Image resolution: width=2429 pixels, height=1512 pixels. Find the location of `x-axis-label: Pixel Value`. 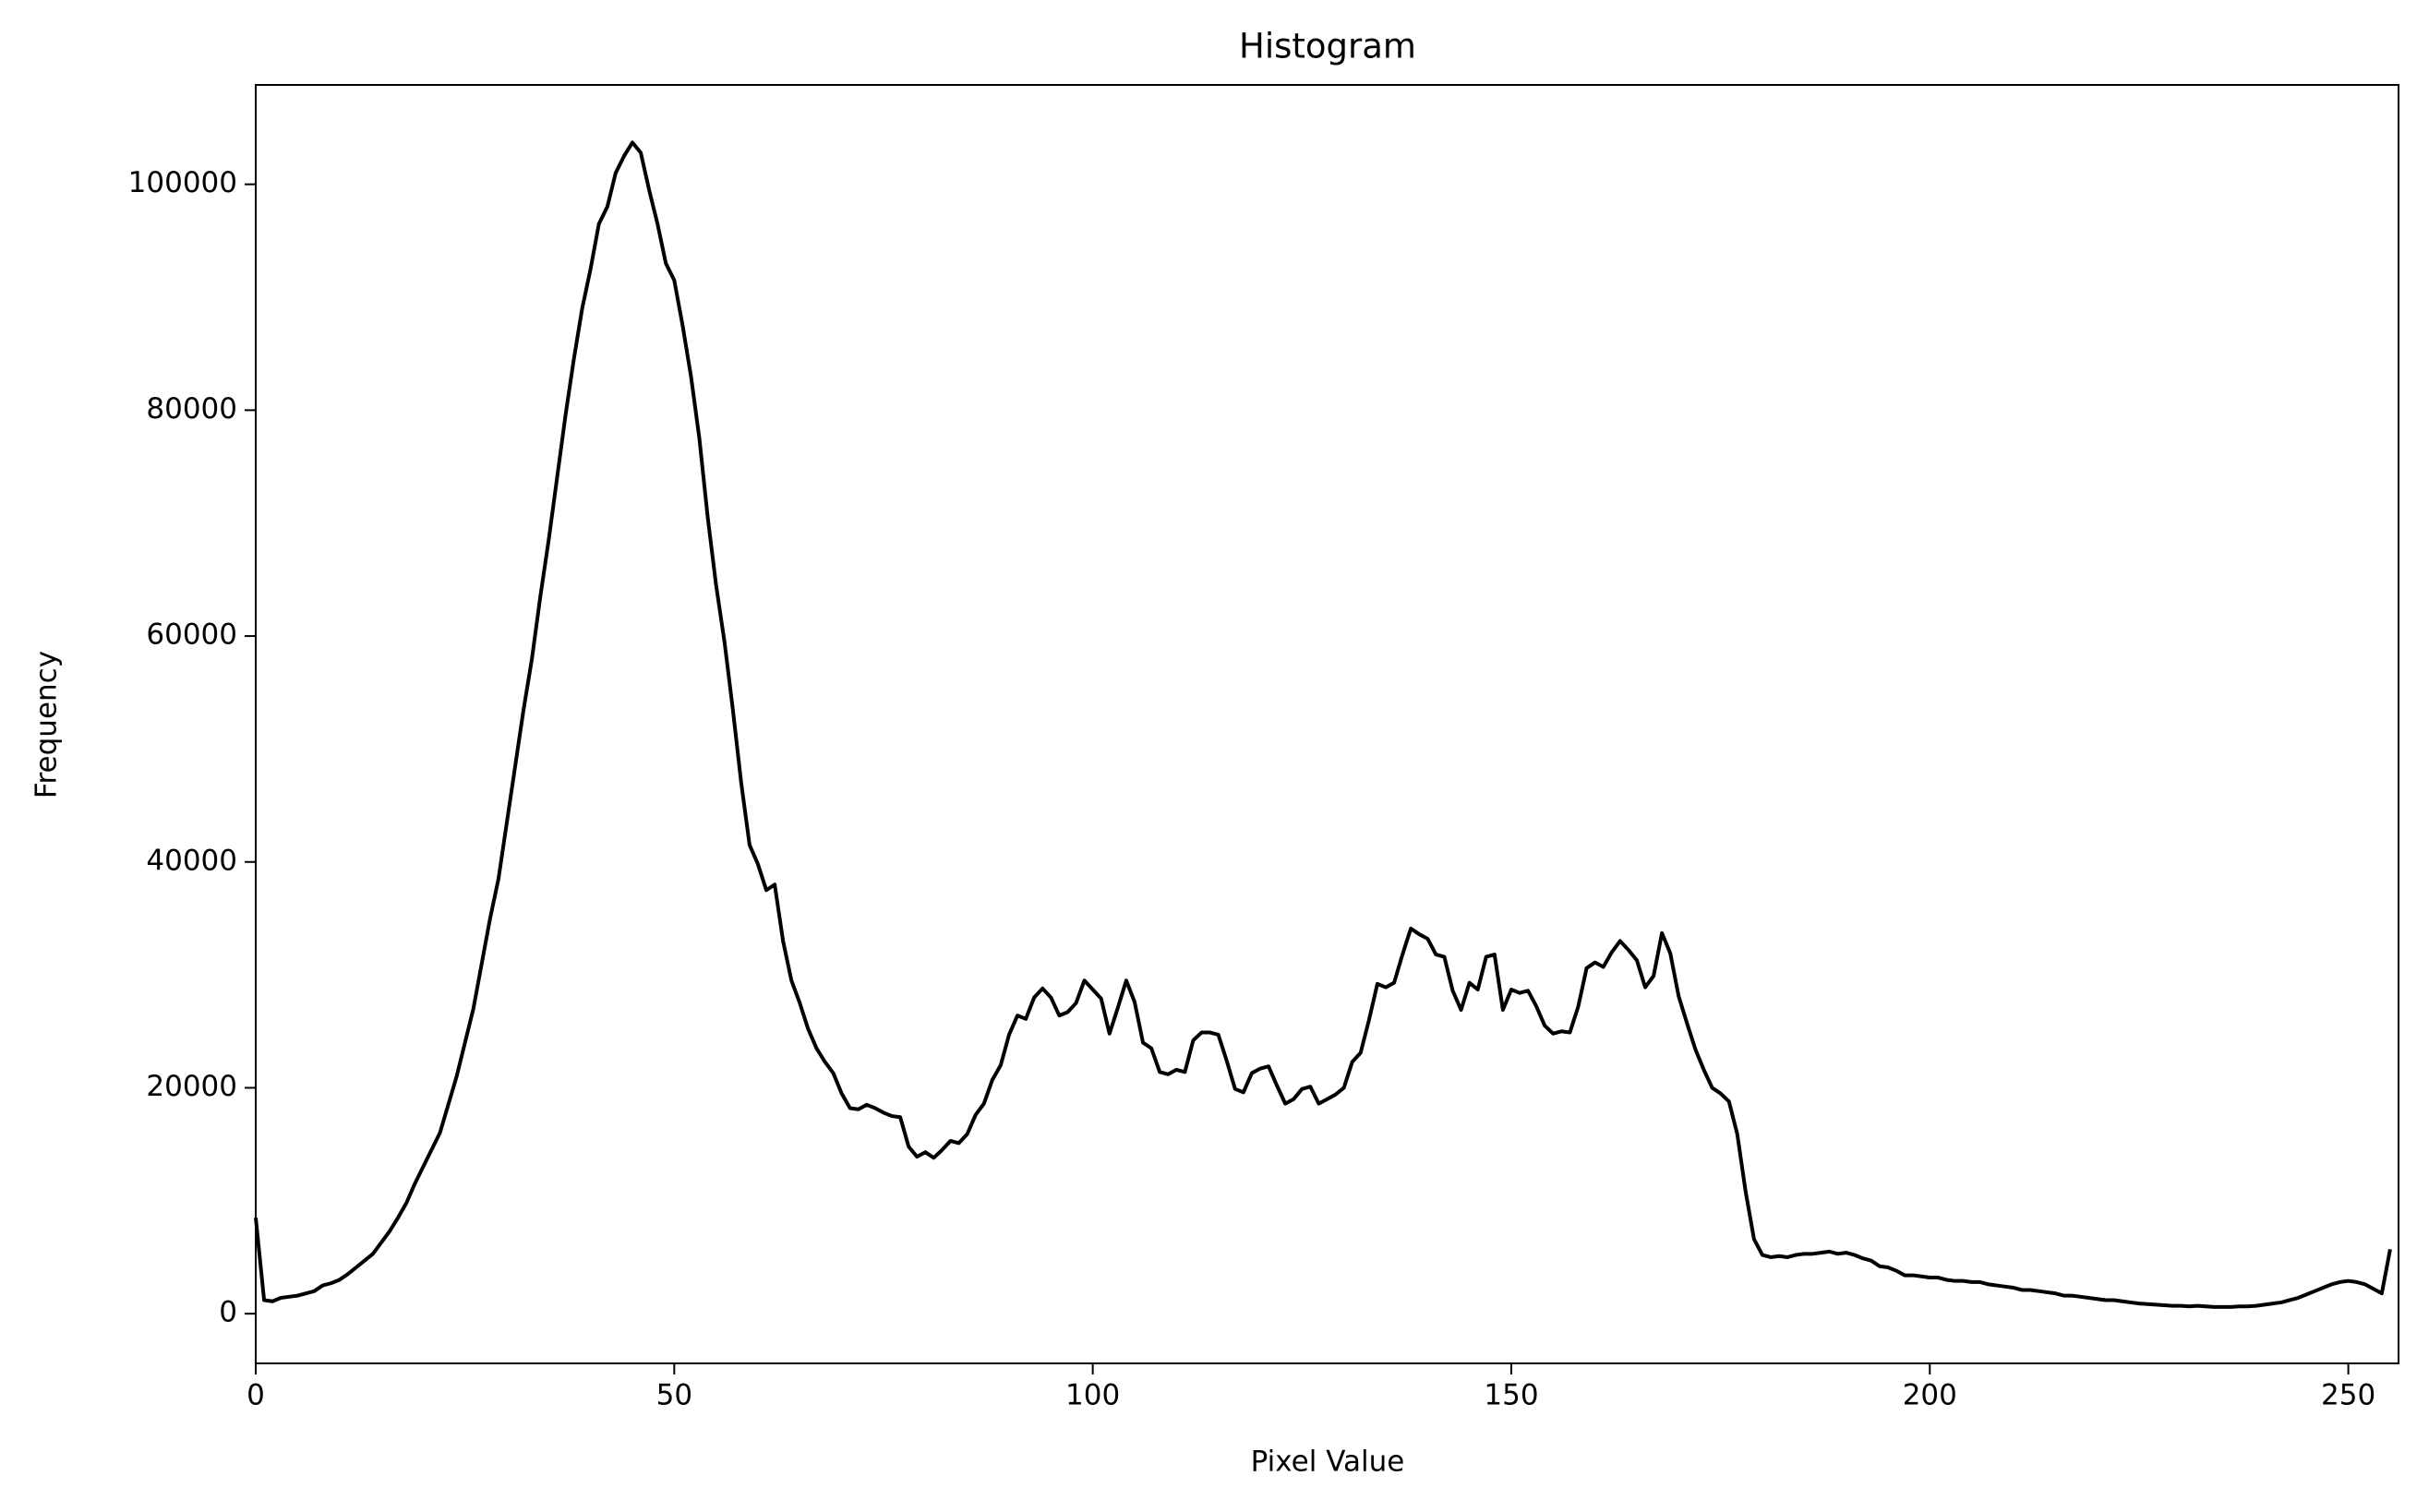

x-axis-label: Pixel Value is located at coordinates (1328, 1462).